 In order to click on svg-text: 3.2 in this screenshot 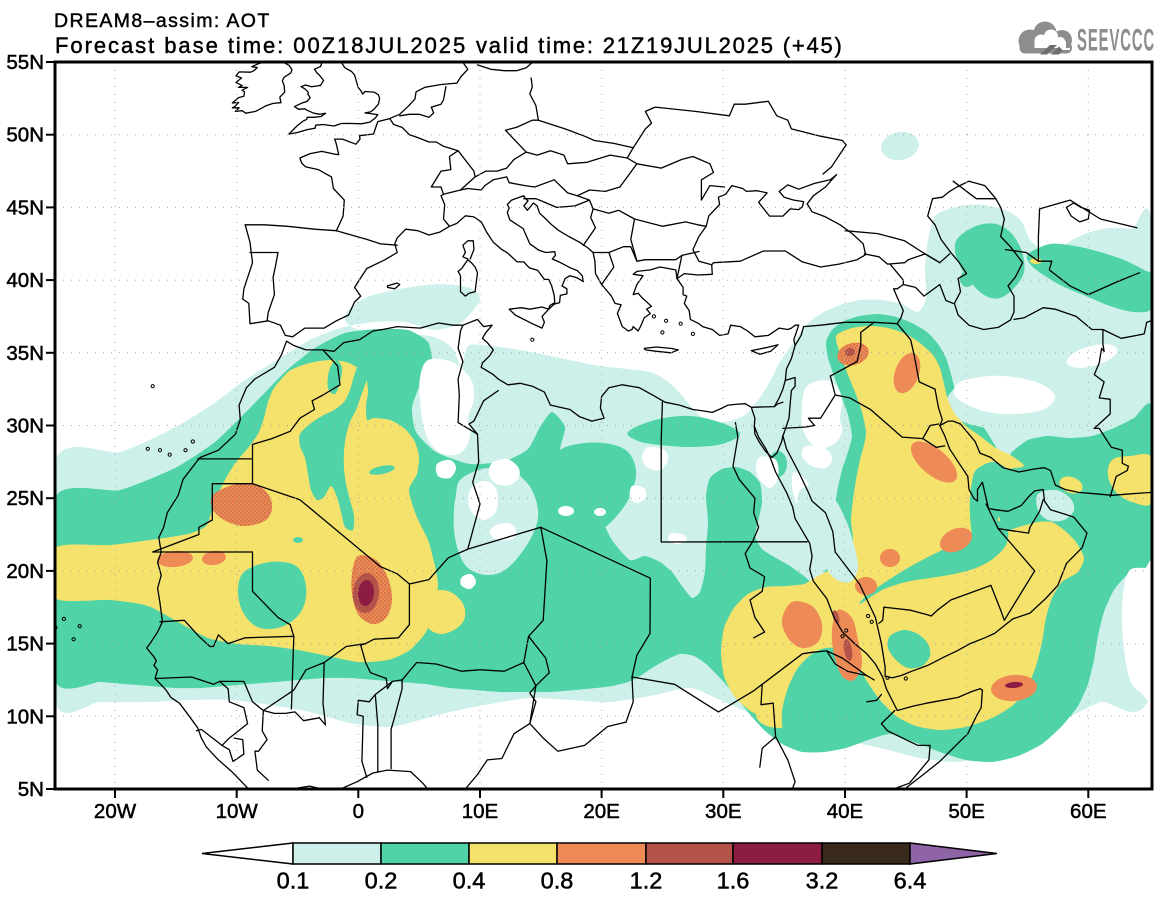, I will do `click(822, 881)`.